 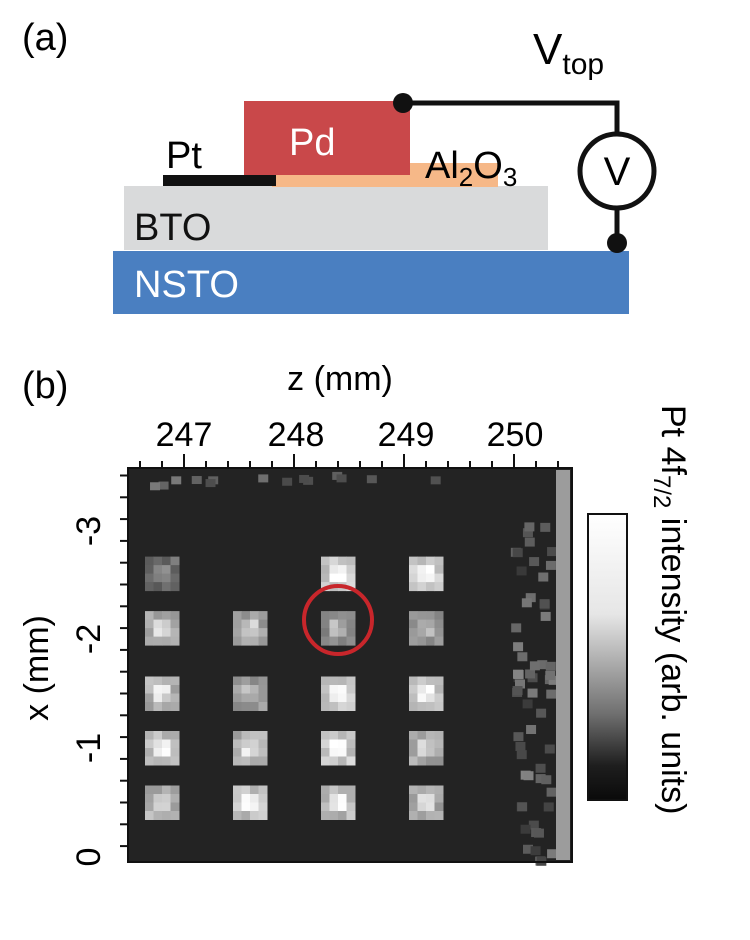 I want to click on z-axis-label: z (mm), so click(x=340, y=379).